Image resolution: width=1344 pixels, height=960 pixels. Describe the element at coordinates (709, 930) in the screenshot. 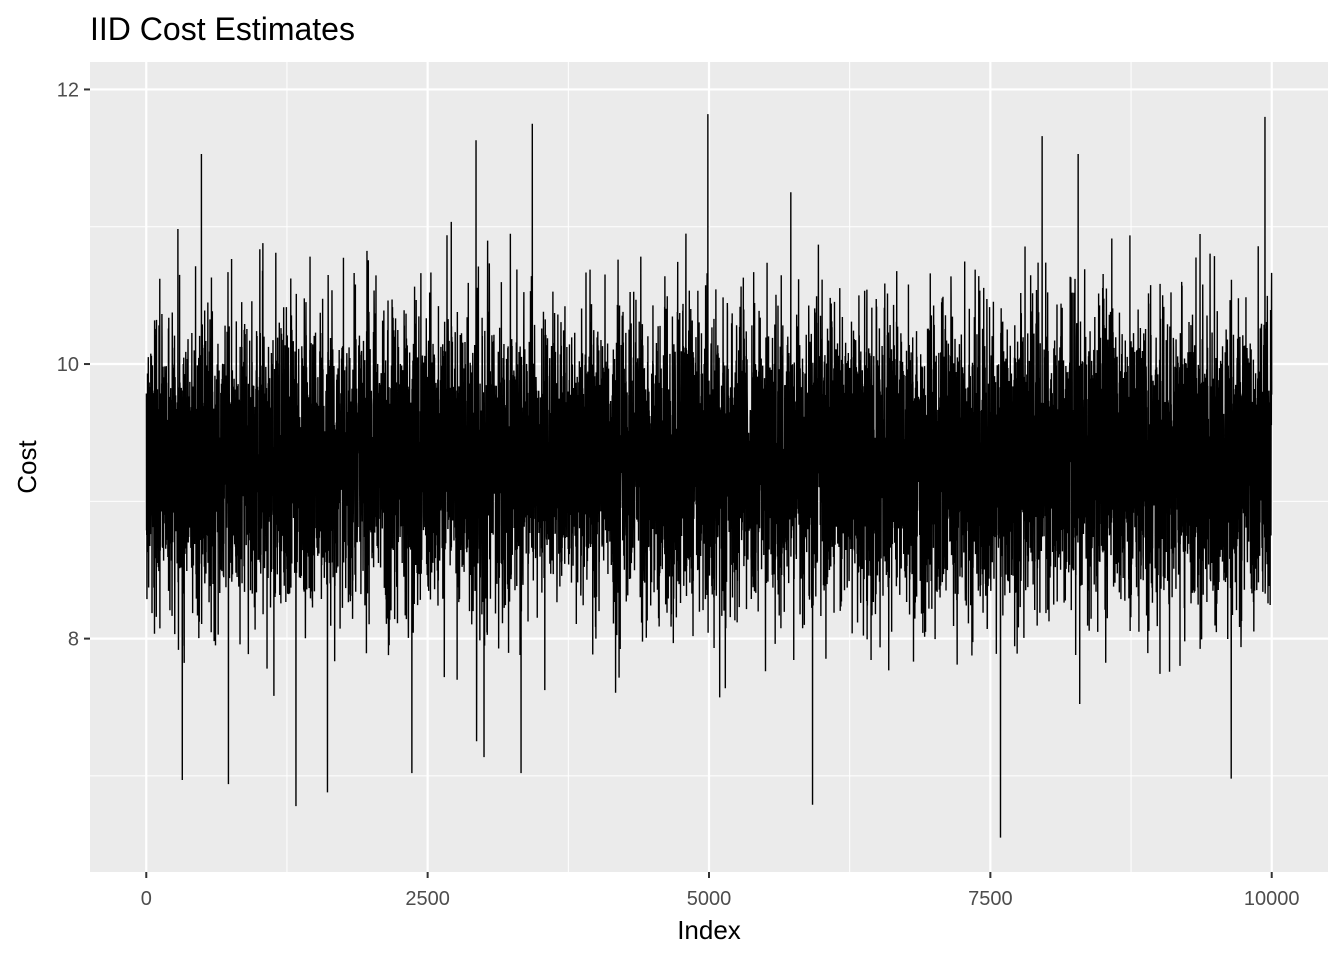

I see `x-axis-title: Index` at that location.